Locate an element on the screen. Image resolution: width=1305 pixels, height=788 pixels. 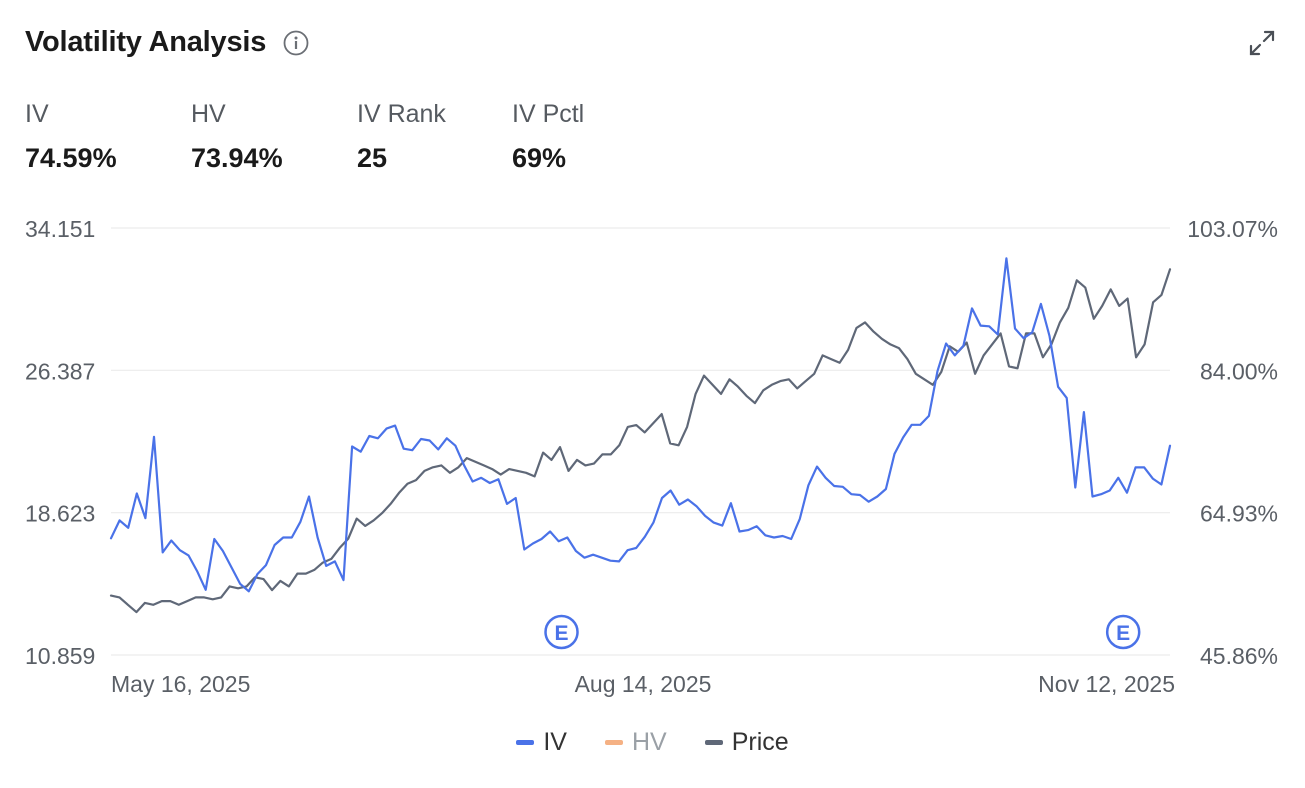
stat-value: 73.94% is located at coordinates (237, 158).